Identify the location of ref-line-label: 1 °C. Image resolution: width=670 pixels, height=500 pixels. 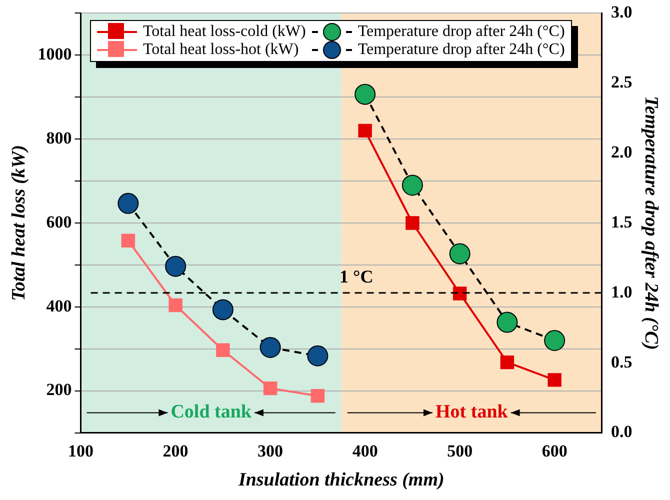
(357, 276).